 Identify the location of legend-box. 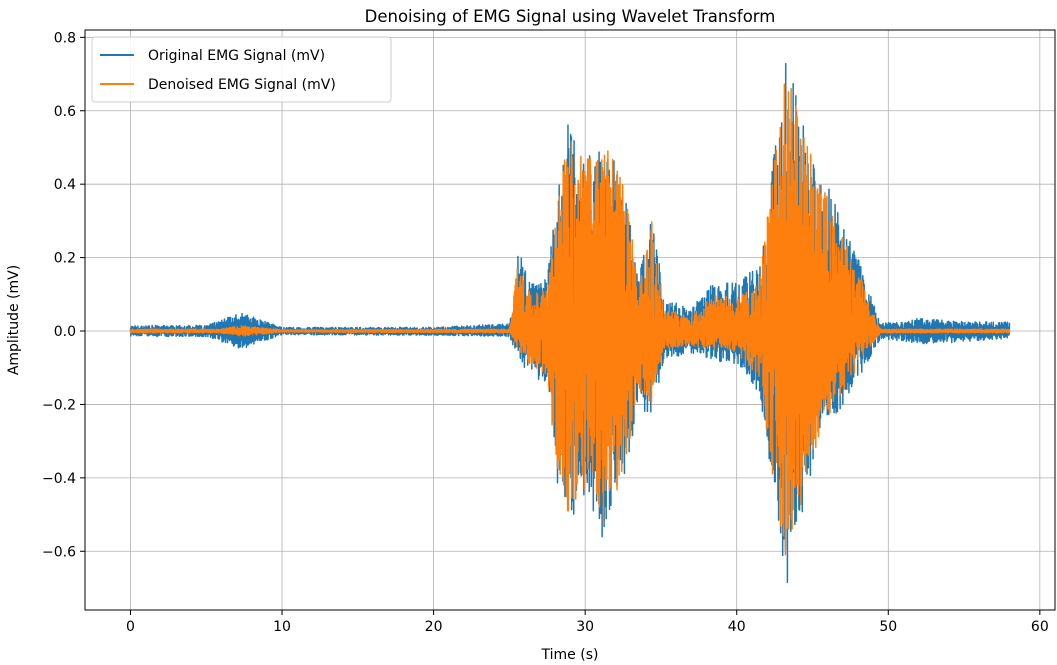
(241, 69).